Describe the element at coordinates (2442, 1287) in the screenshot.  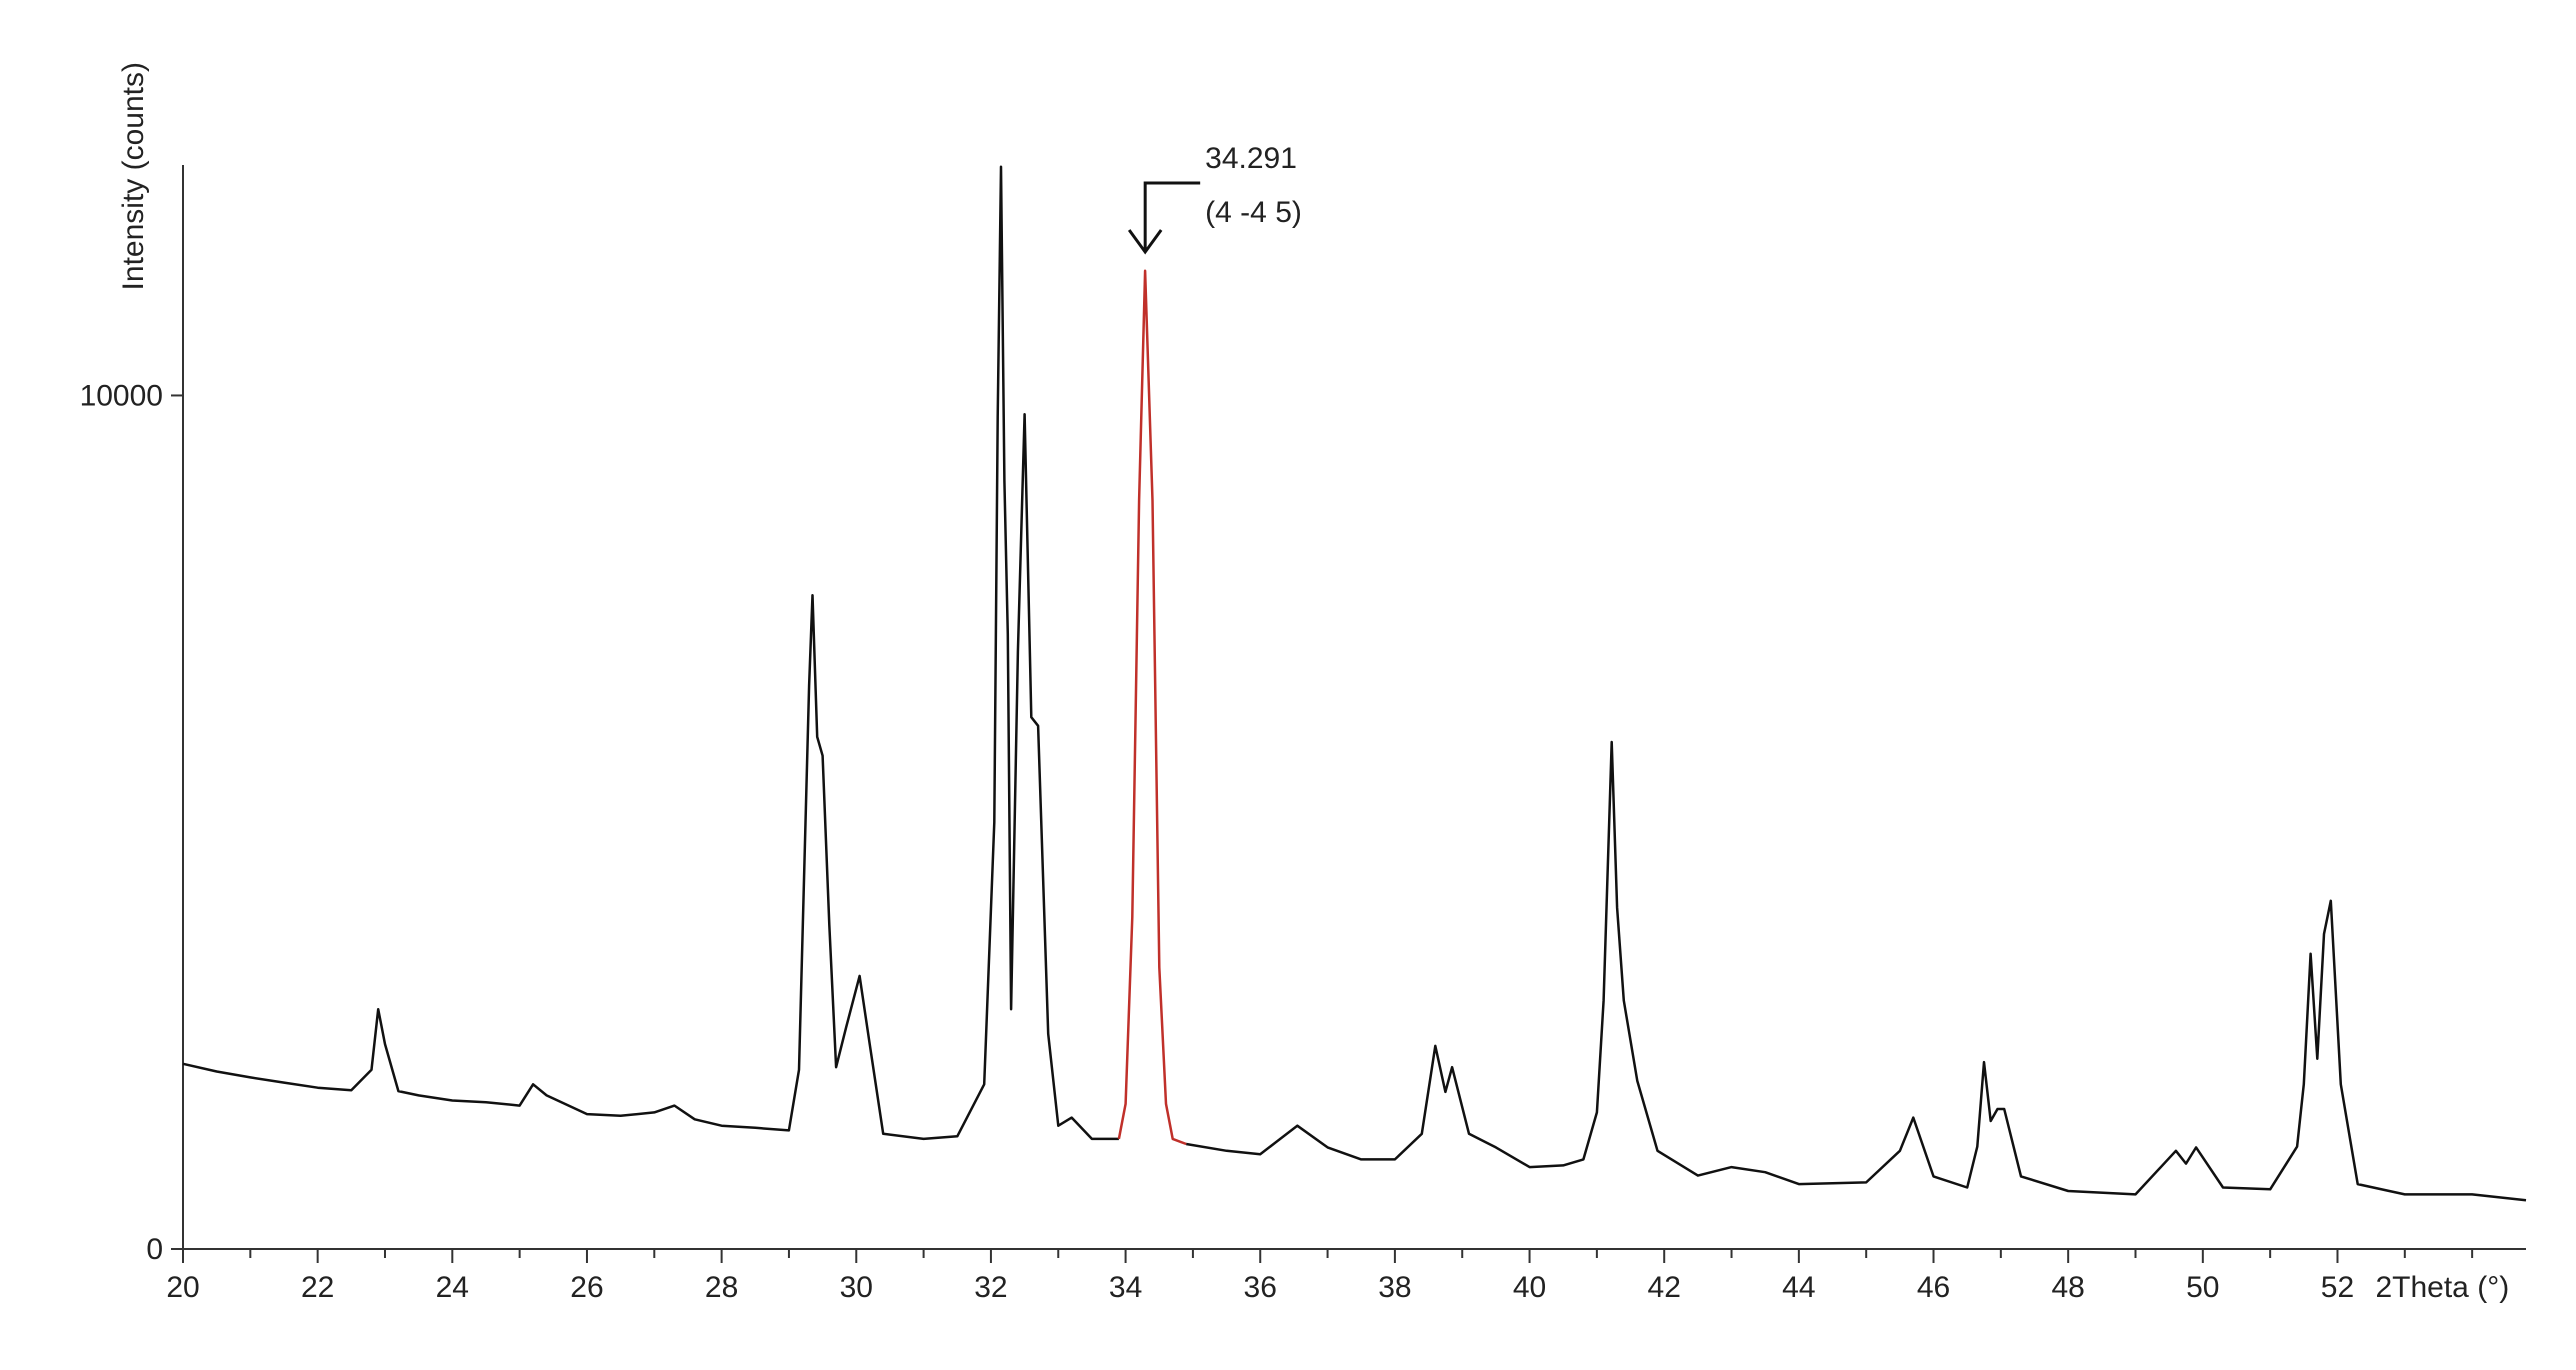
I see `x-axis-label: 2Theta (°)` at that location.